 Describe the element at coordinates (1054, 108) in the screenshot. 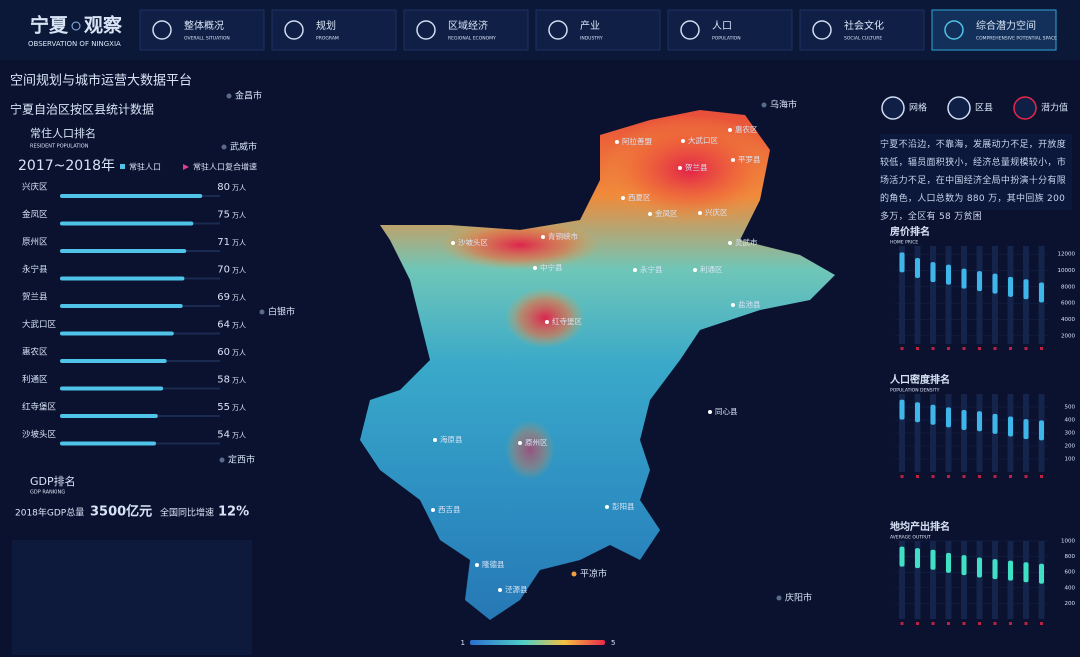

I see `toggle-label: 潜力值` at that location.